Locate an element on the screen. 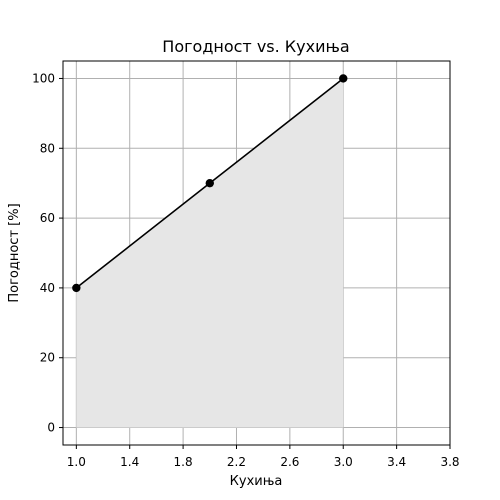 The image size is (500, 500). y-axis-ticks: 0 20 40 60 80 100 is located at coordinates (47, 253).